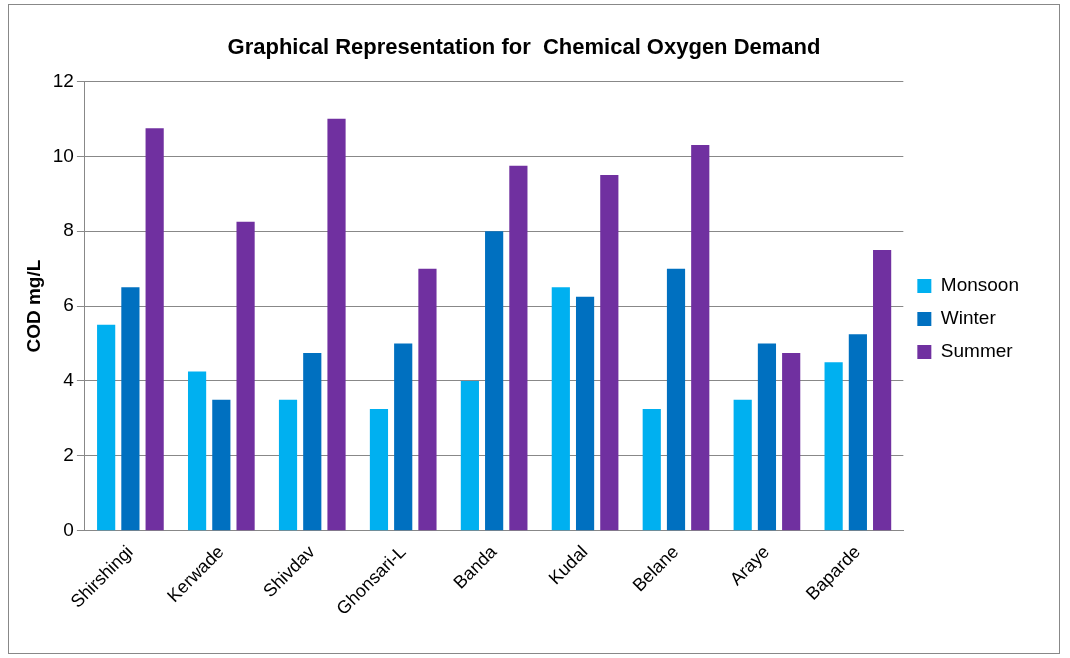 The image size is (1070, 658). I want to click on y-tick-label: 6, so click(68, 305).